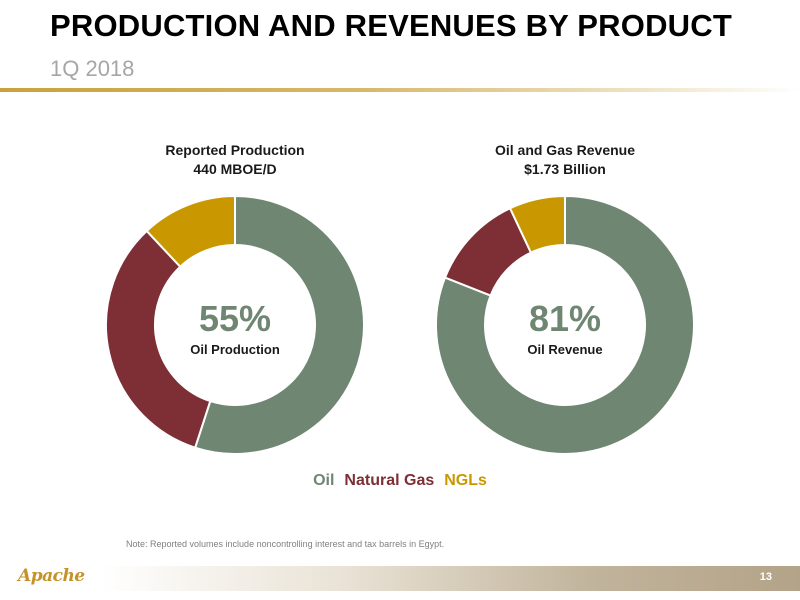  I want to click on chart-1-slice-oil, so click(279, 325).